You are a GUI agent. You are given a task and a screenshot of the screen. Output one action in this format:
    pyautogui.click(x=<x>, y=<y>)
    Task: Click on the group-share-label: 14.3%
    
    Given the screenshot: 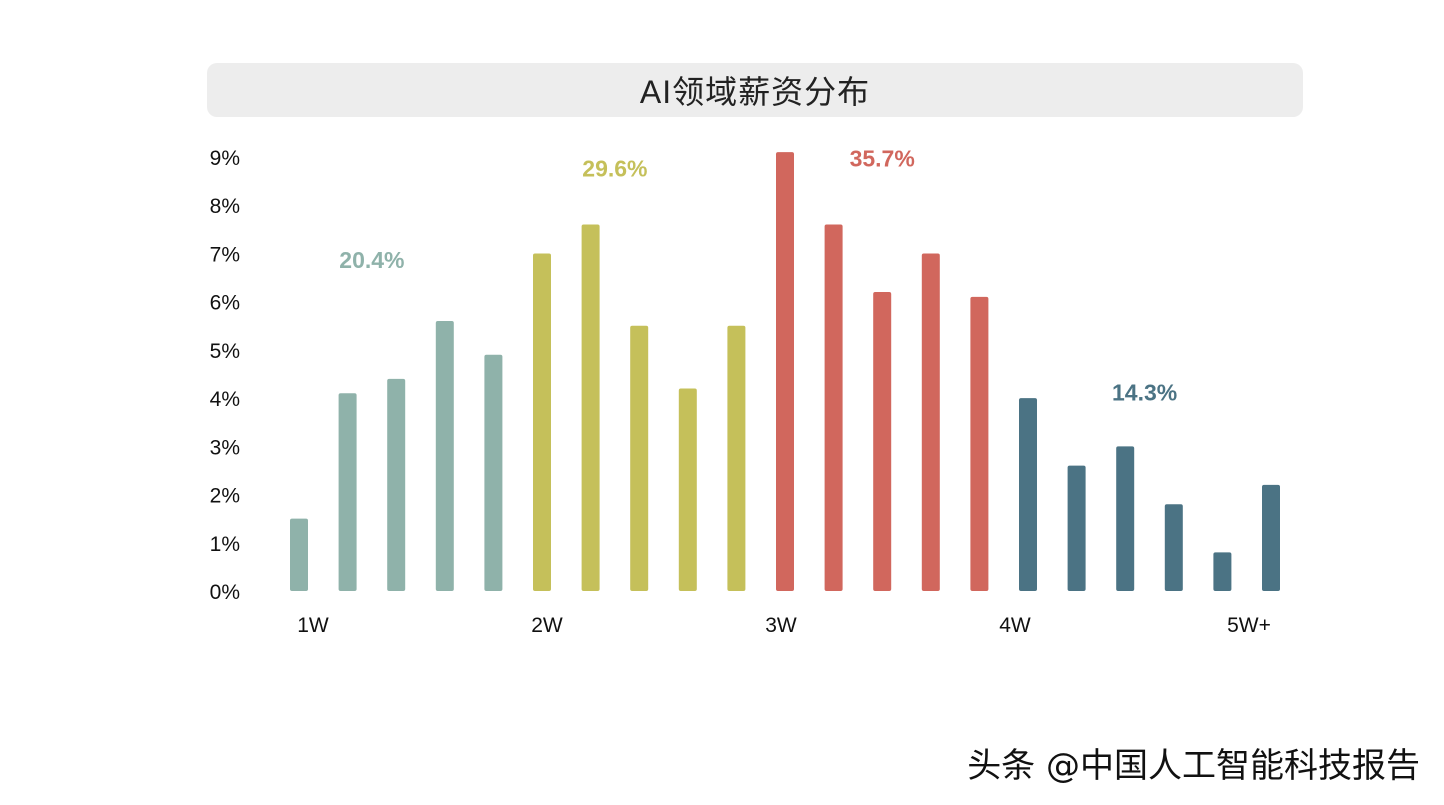 What is the action you would take?
    pyautogui.click(x=1144, y=393)
    